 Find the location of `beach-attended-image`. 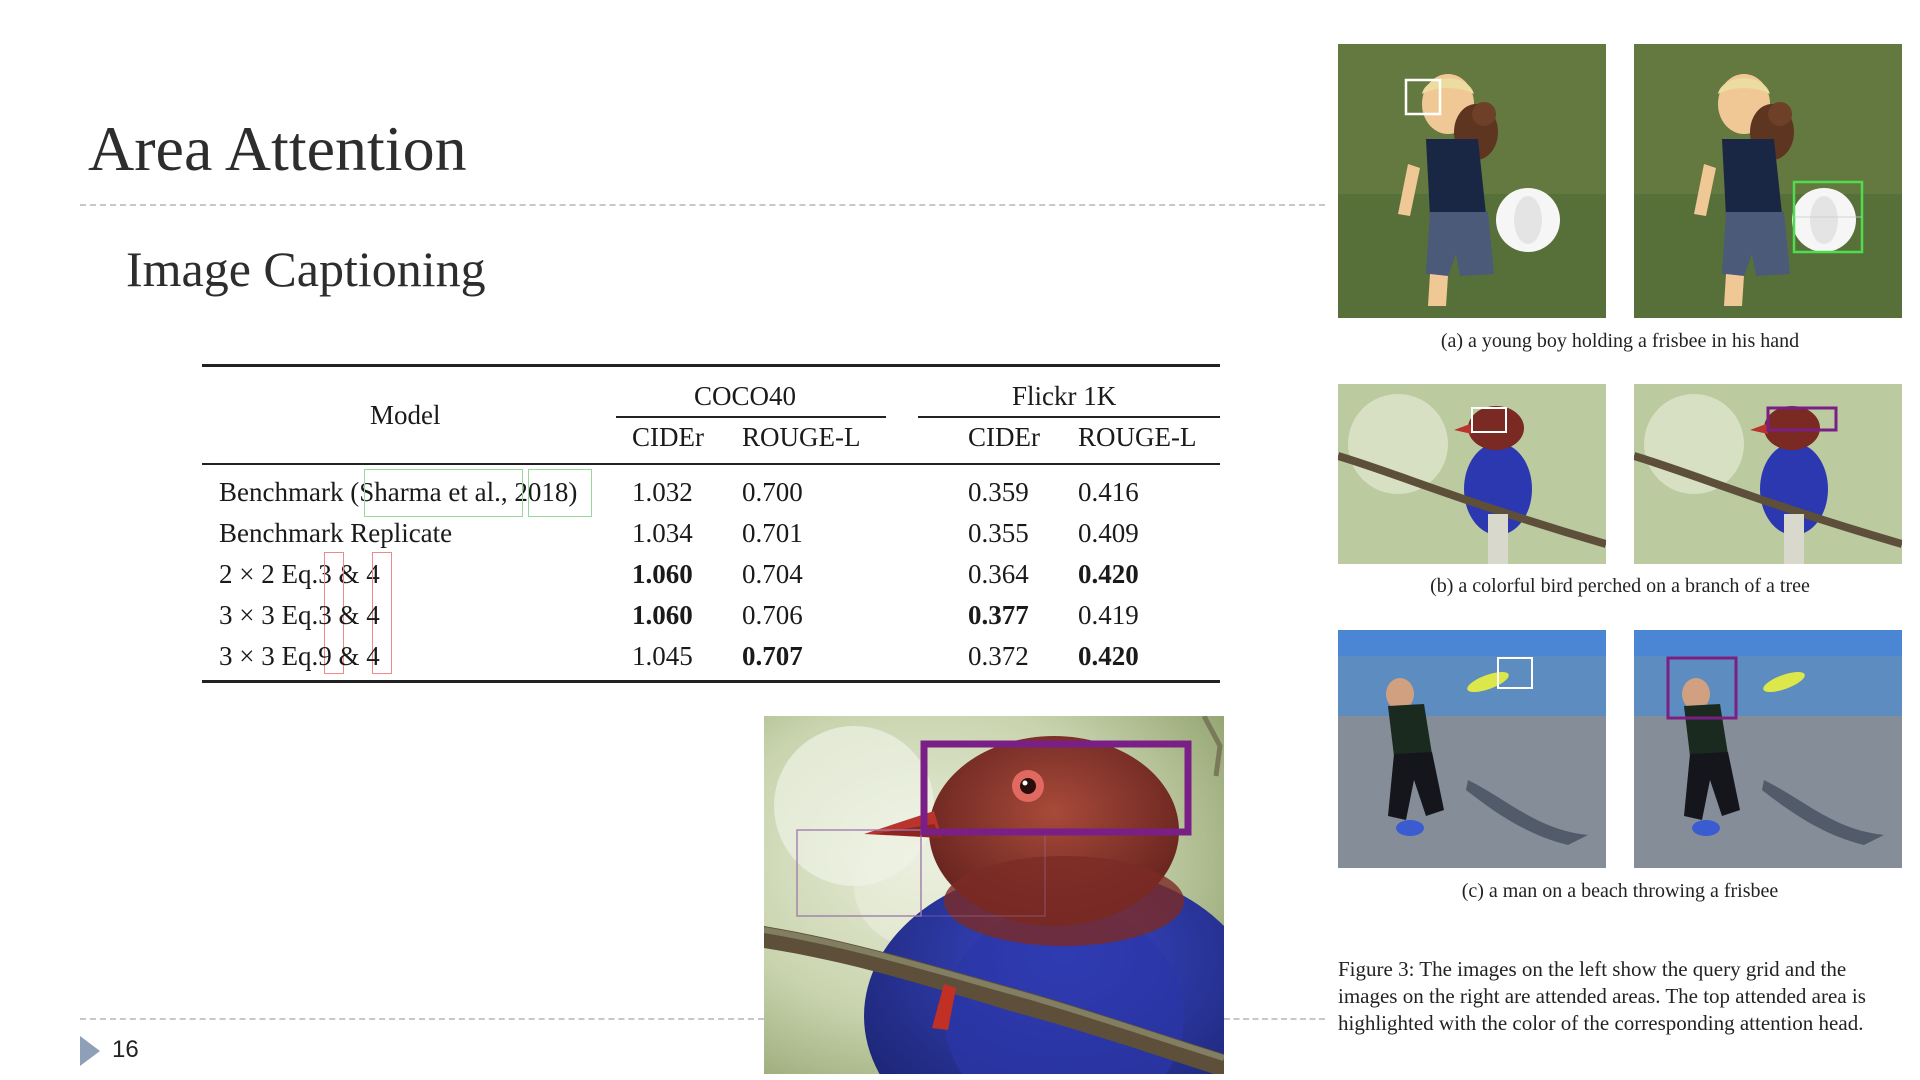

beach-attended-image is located at coordinates (1768, 749).